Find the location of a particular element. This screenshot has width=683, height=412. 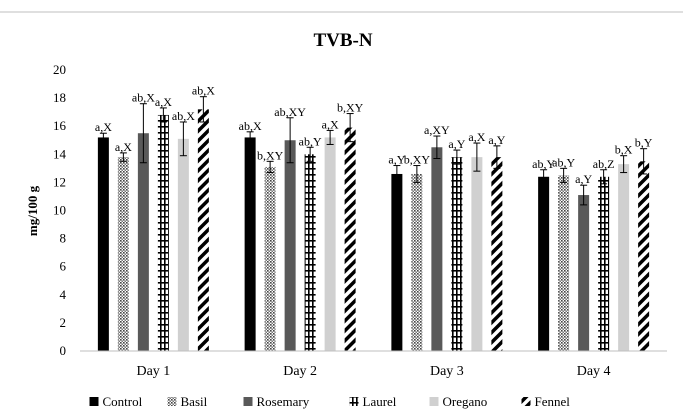

y-tick-label: 14 is located at coordinates (60, 153).